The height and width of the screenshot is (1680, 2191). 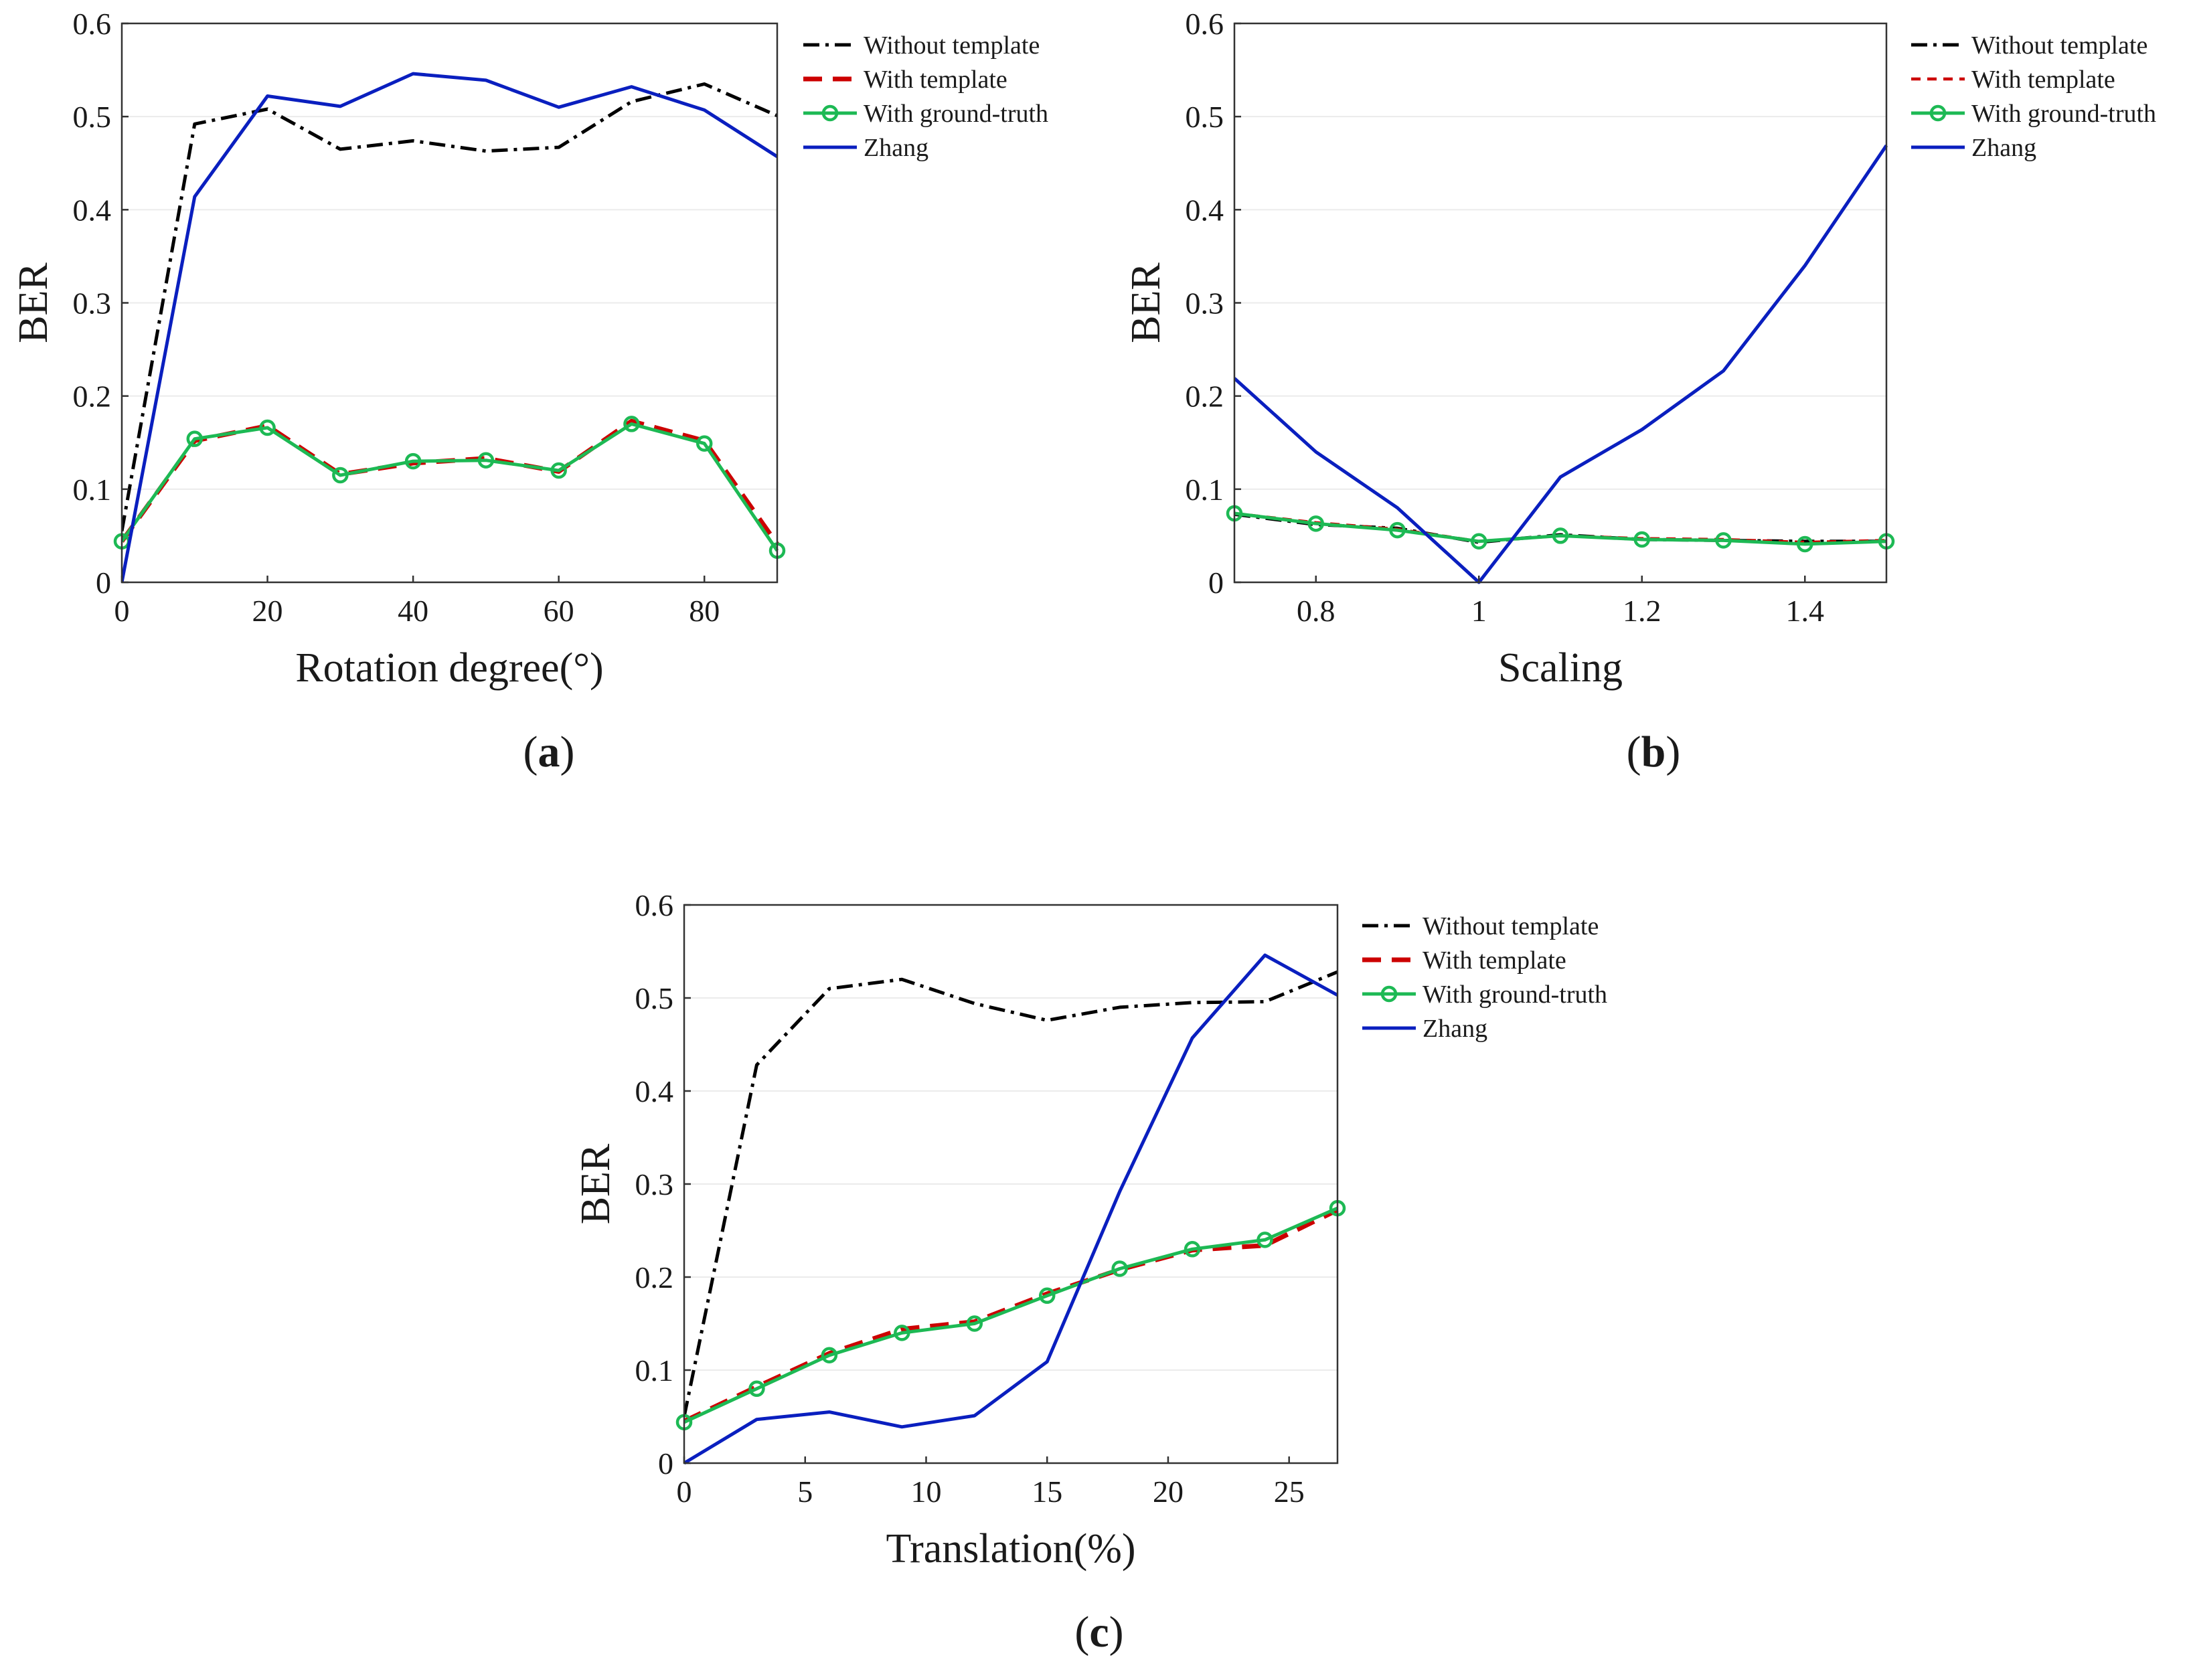 What do you see at coordinates (1316, 611) in the screenshot?
I see `x-tick-label: 0.8` at bounding box center [1316, 611].